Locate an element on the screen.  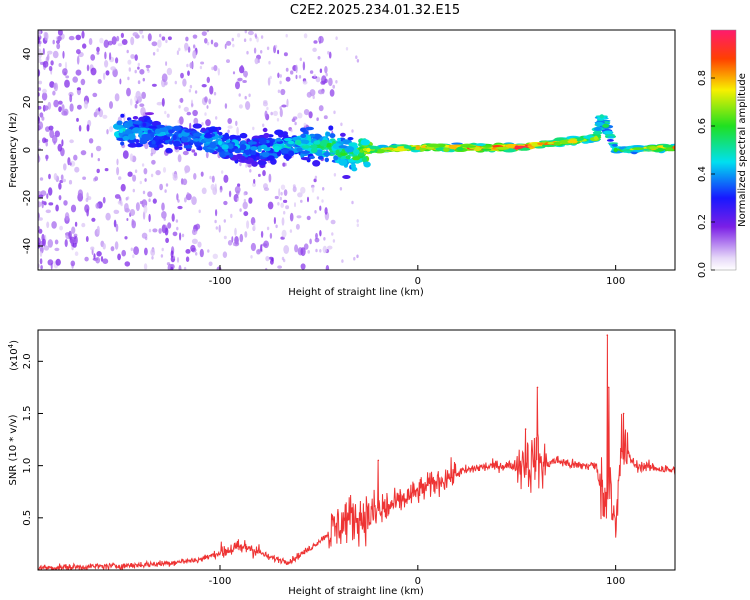
snr-y-scale-exponent: 4 is located at coordinates (11, 345).